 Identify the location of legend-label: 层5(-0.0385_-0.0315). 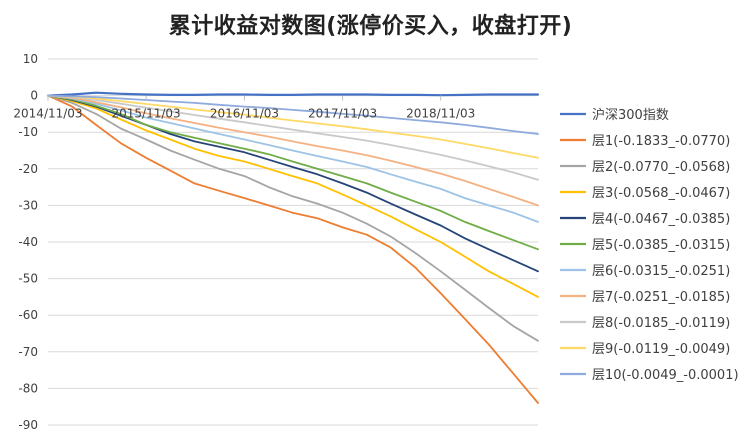
(661, 245).